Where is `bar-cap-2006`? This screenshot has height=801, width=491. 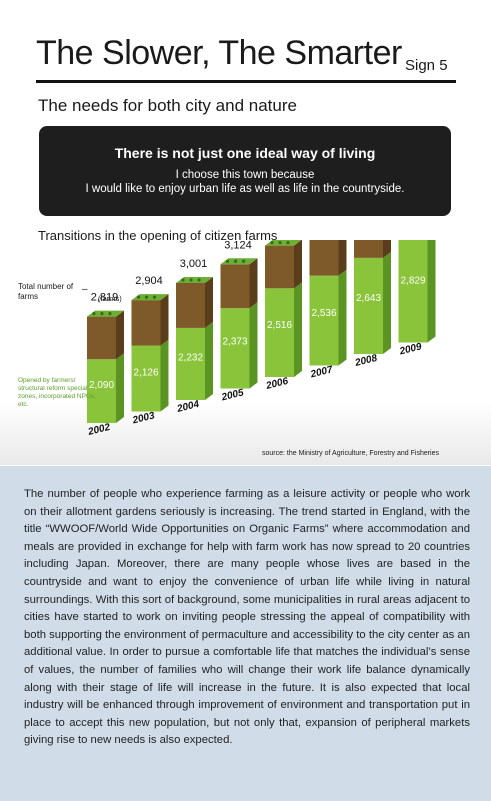 bar-cap-2006 is located at coordinates (283, 243).